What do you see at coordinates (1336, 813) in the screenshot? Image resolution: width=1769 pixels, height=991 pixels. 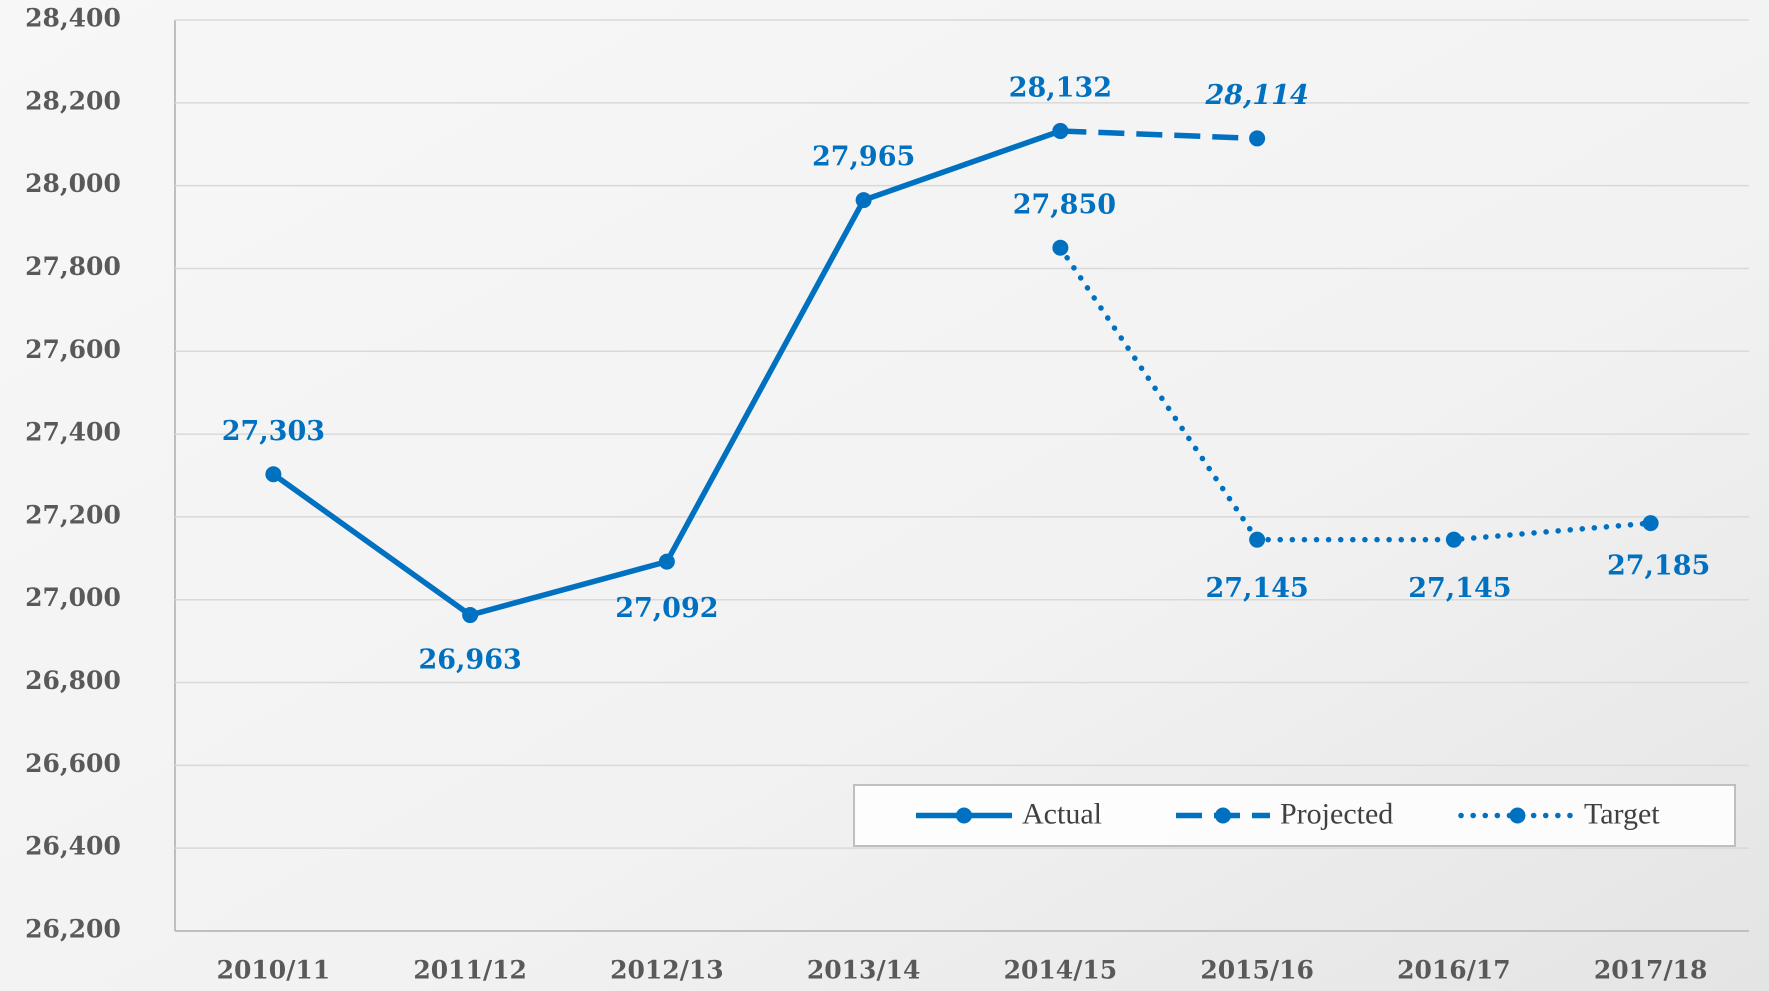 I see `legend-label: Projected` at bounding box center [1336, 813].